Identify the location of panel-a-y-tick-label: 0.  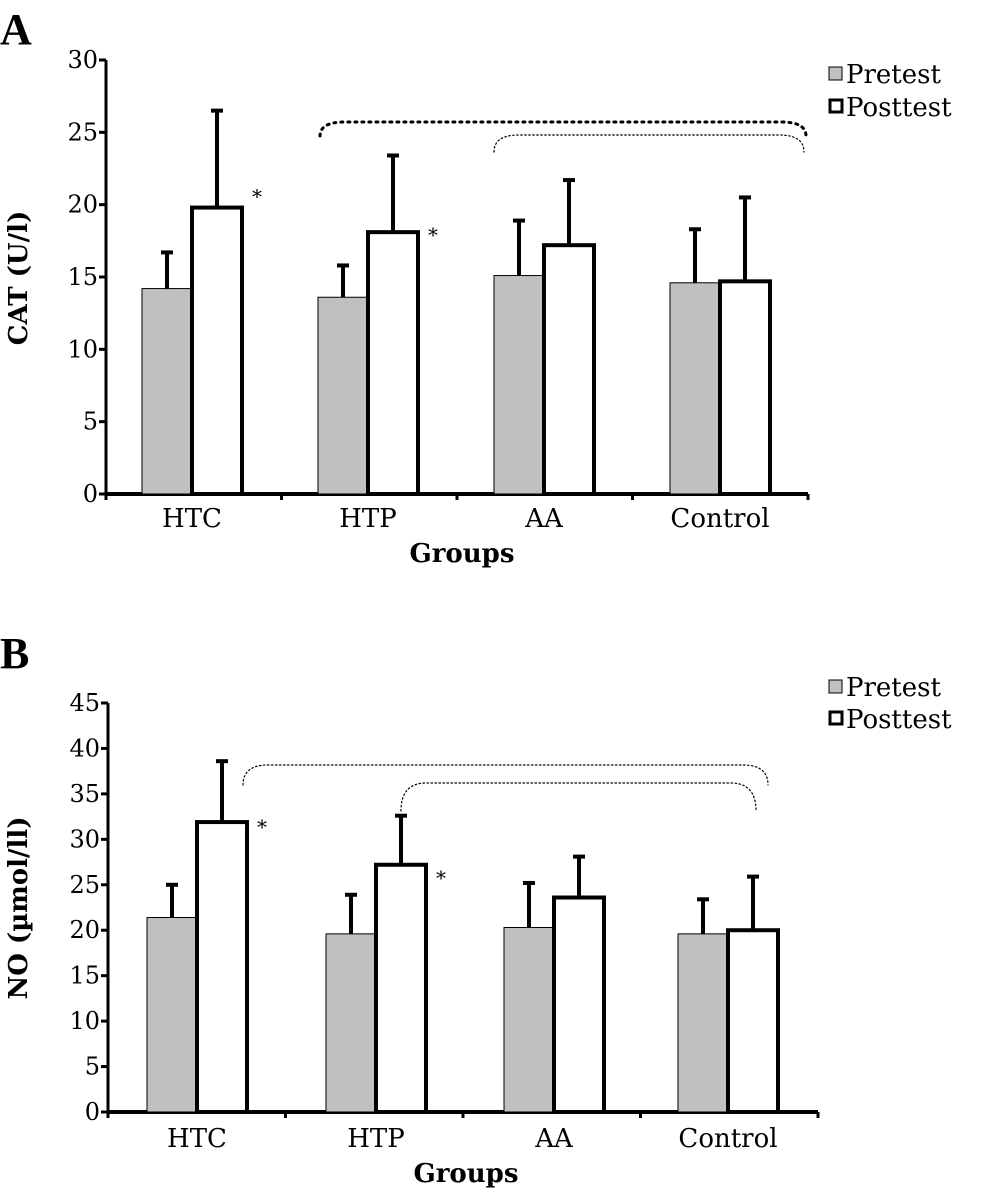
(90, 494).